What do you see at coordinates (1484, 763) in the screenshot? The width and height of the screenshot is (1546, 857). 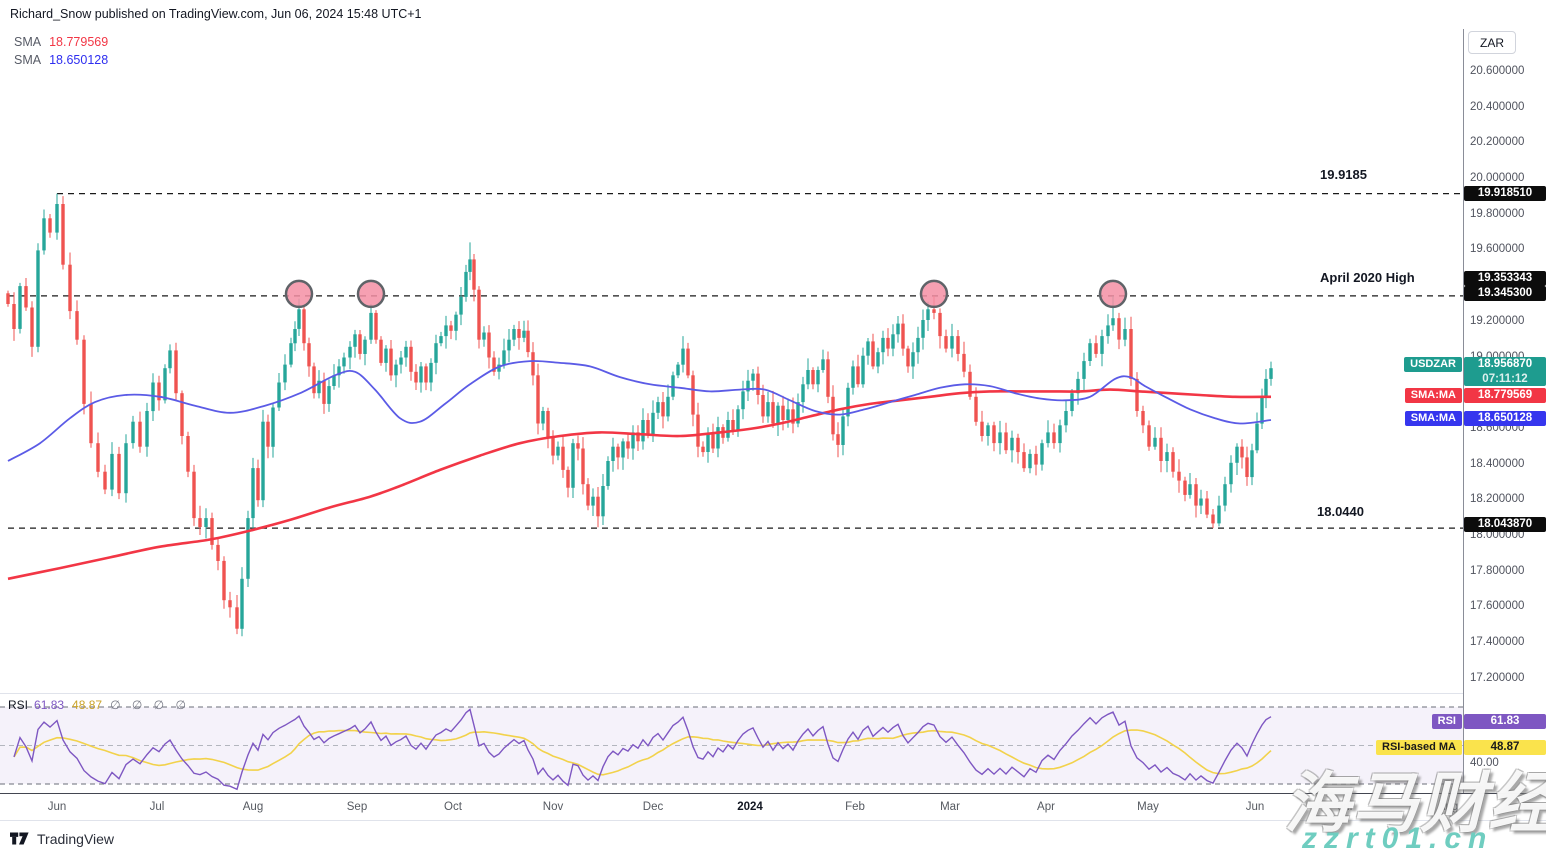 I see `rsi-tick-40: 40.00` at bounding box center [1484, 763].